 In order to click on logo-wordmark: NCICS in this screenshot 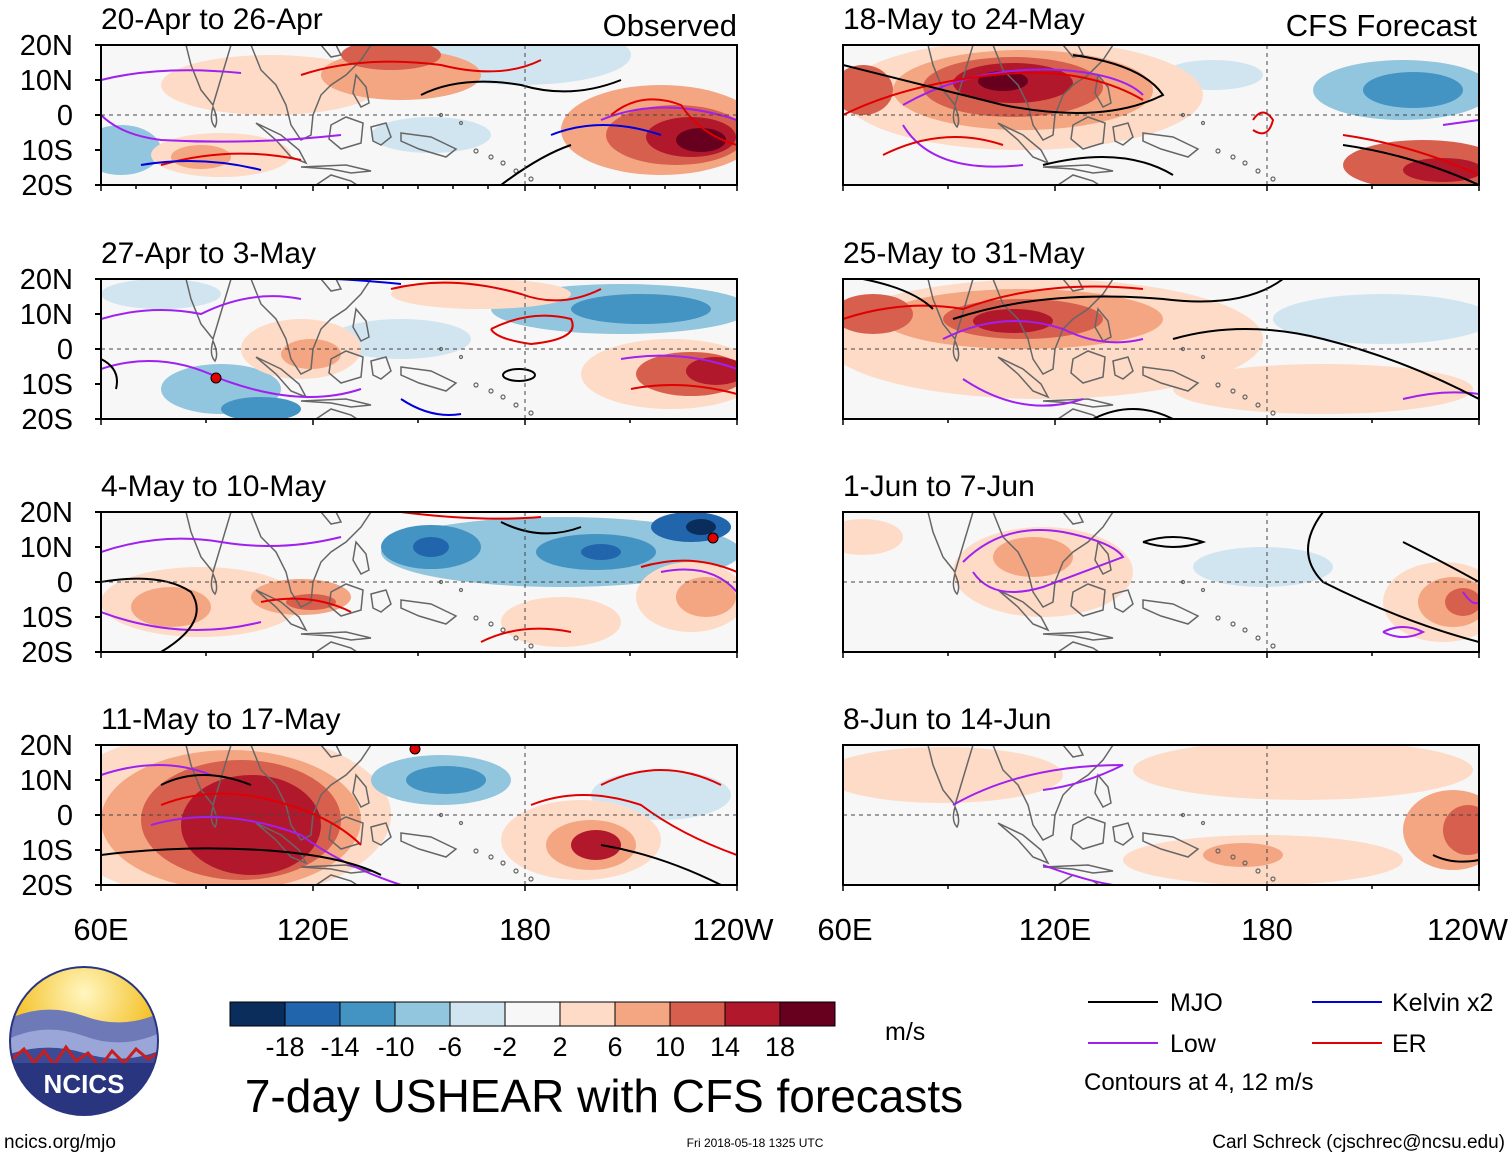, I will do `click(84, 1084)`.